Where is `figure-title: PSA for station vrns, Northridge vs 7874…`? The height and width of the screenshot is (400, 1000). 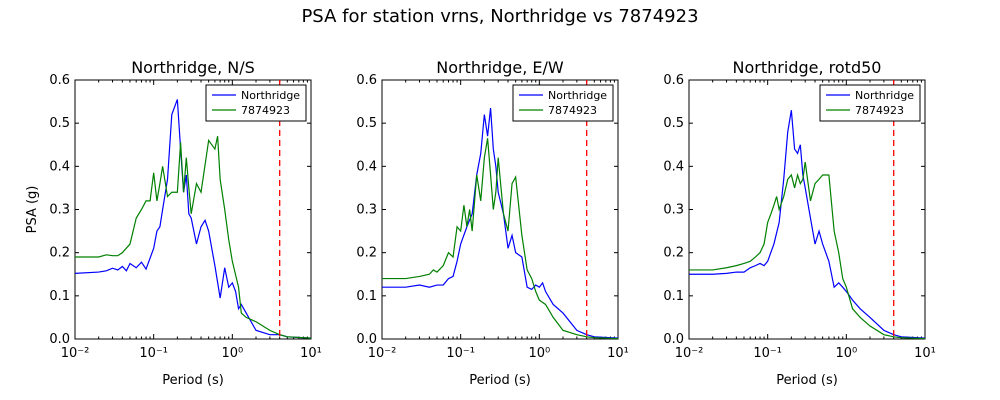 figure-title: PSA for station vrns, Northridge vs 7874… is located at coordinates (499, 16).